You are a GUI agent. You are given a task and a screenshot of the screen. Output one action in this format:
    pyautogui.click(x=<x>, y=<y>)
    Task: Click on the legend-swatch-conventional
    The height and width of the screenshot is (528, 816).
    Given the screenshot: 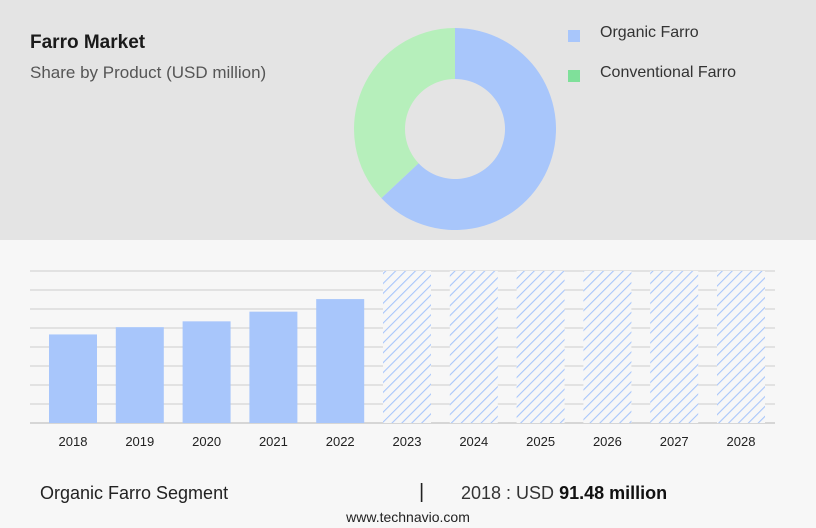 What is the action you would take?
    pyautogui.click(x=574, y=76)
    